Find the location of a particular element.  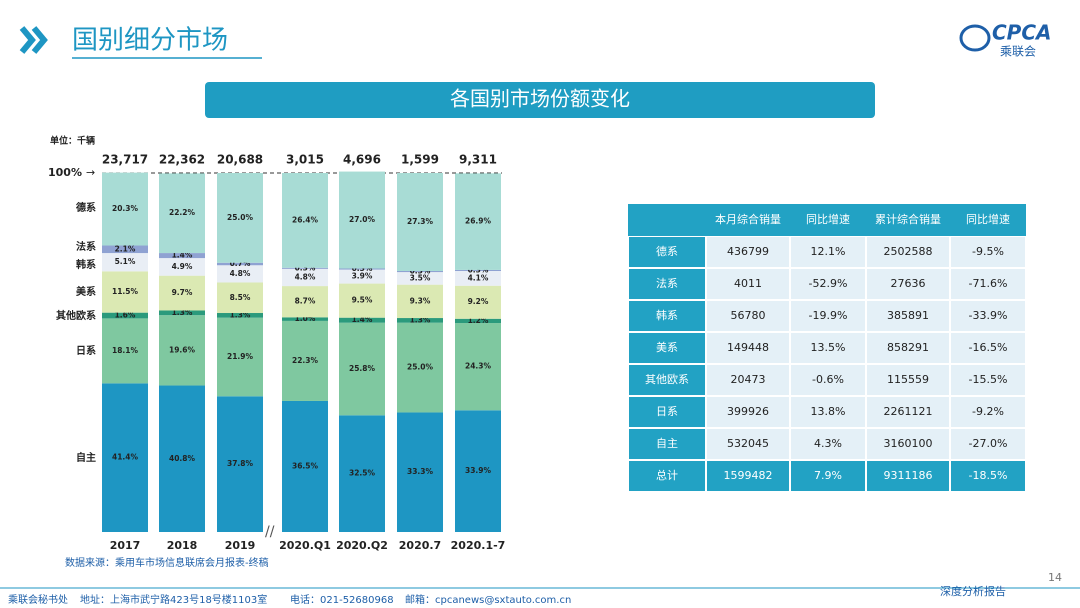

y-tick-arrow: → is located at coordinates (90, 172).